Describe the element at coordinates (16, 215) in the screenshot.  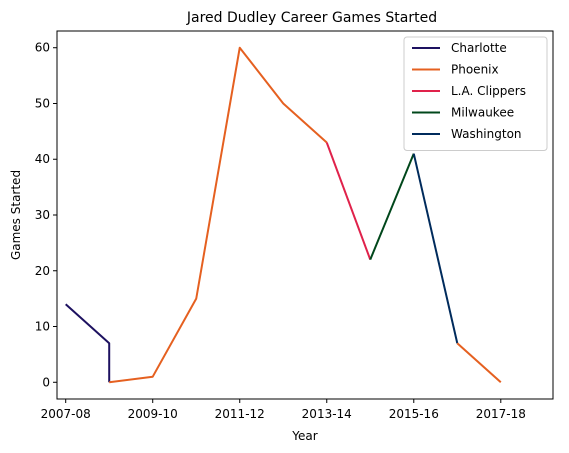
I see `y-axis-label: Games Started` at that location.